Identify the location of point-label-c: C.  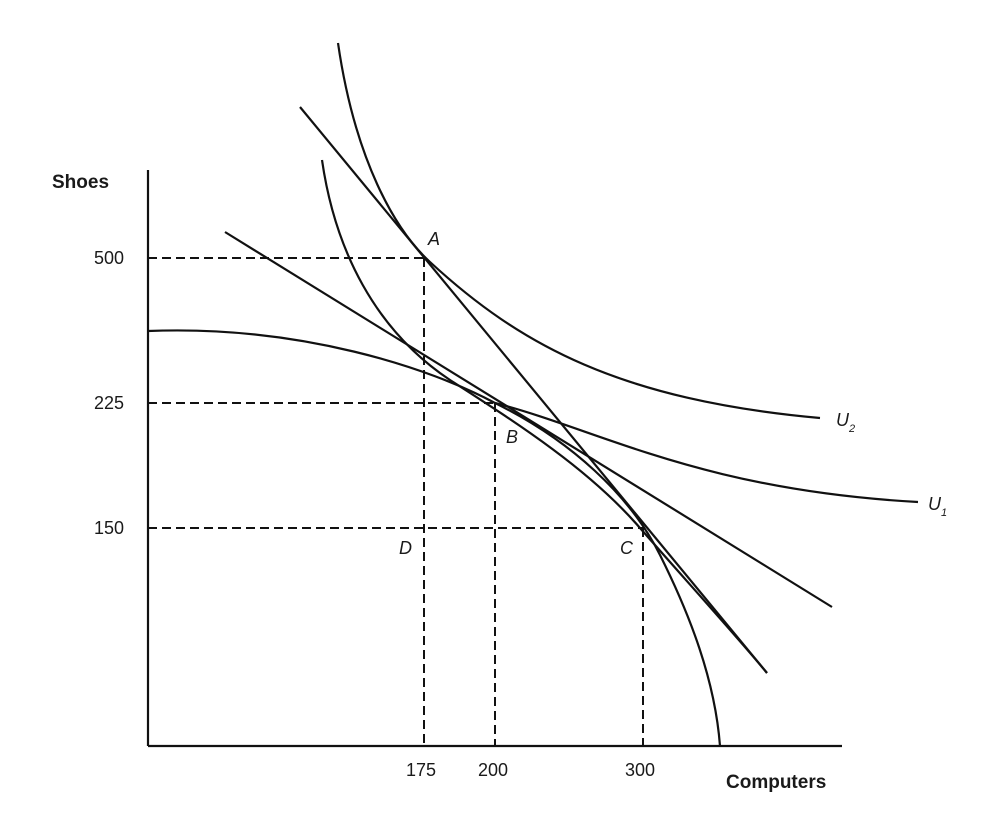
(627, 548).